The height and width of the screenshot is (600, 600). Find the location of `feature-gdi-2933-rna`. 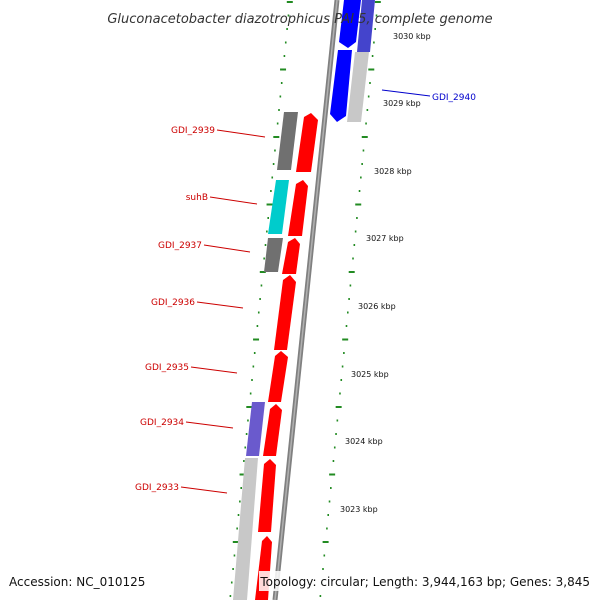

feature-gdi-2933-rna is located at coordinates (245, 529).